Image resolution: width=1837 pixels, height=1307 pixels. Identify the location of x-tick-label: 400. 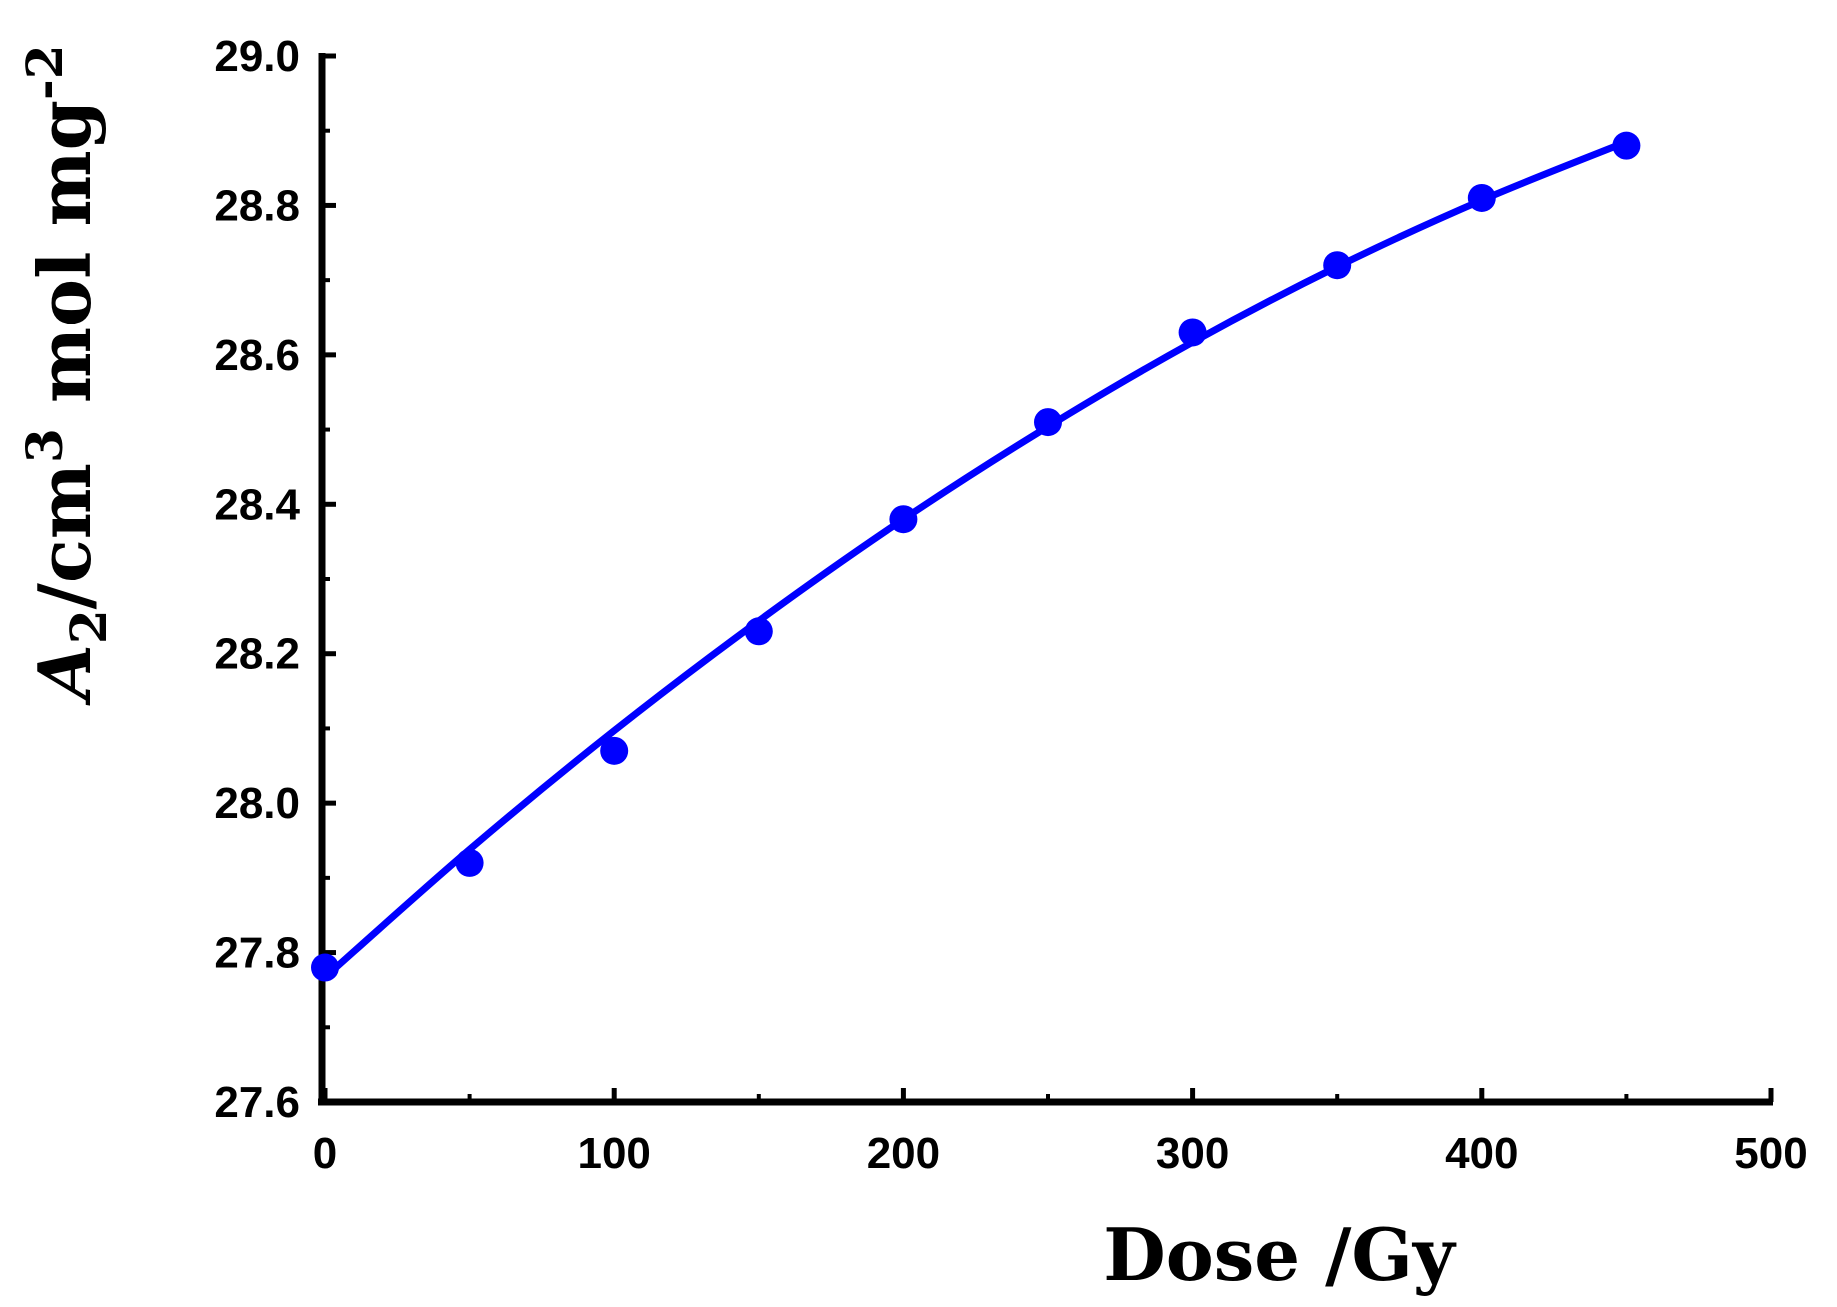
(1481, 1153).